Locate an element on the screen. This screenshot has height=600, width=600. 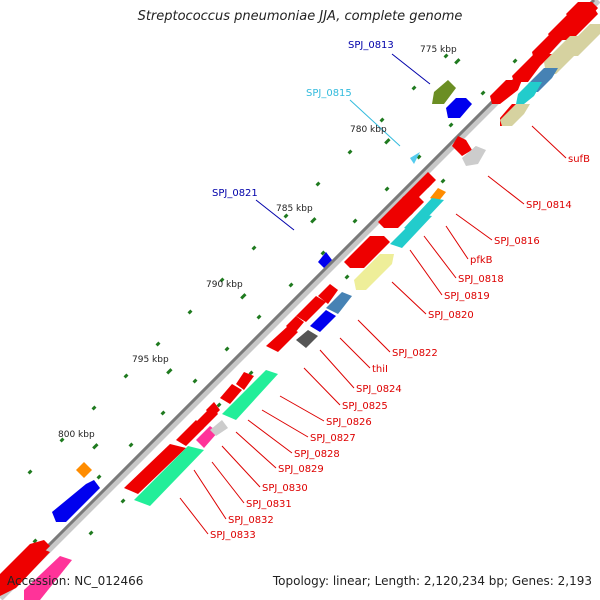
gene-label: sufB is located at coordinates (579, 159).